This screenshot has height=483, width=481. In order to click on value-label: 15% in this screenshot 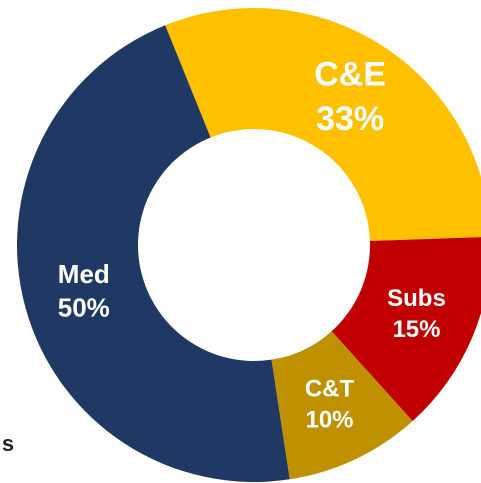, I will do `click(416, 329)`.